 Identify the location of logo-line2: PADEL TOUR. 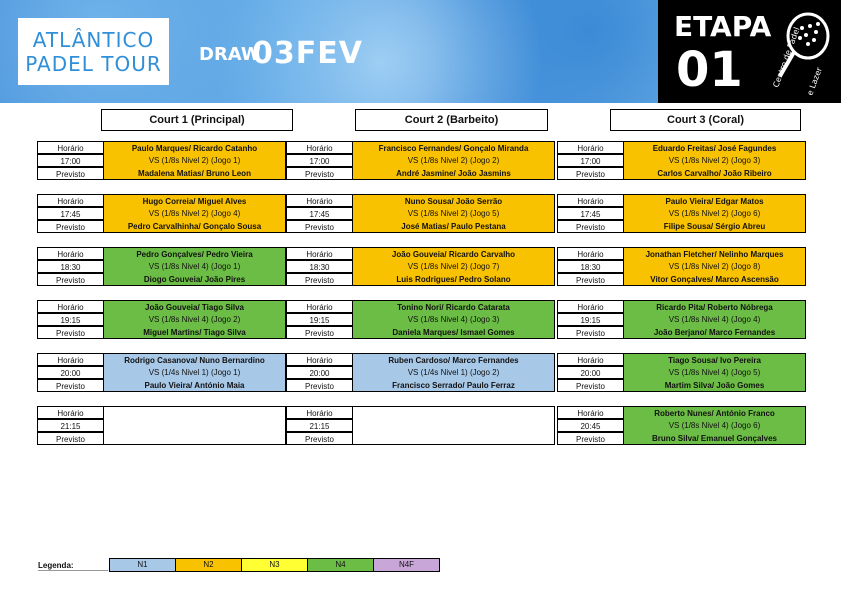
(93, 63).